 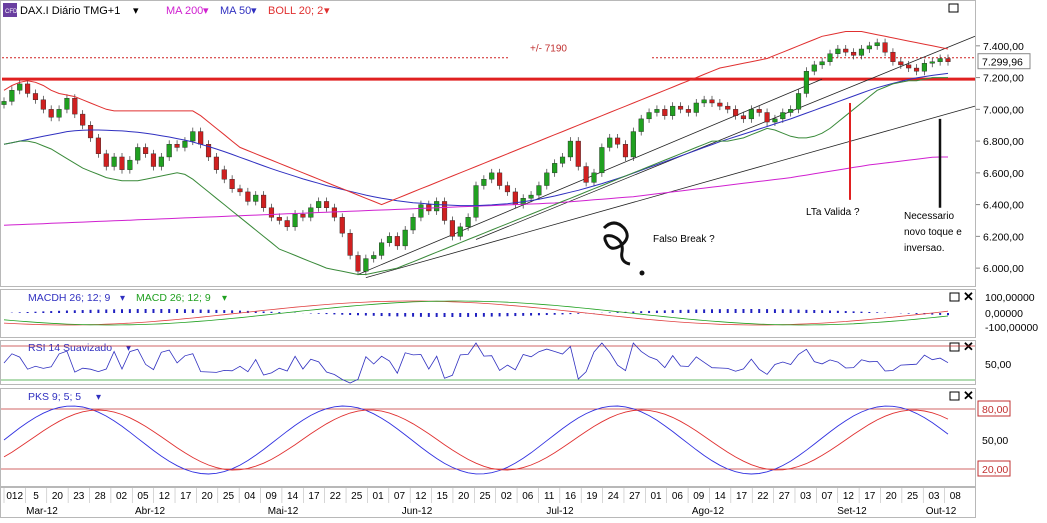 What do you see at coordinates (235, 11) in the screenshot?
I see `ma50-label: MA 50` at bounding box center [235, 11].